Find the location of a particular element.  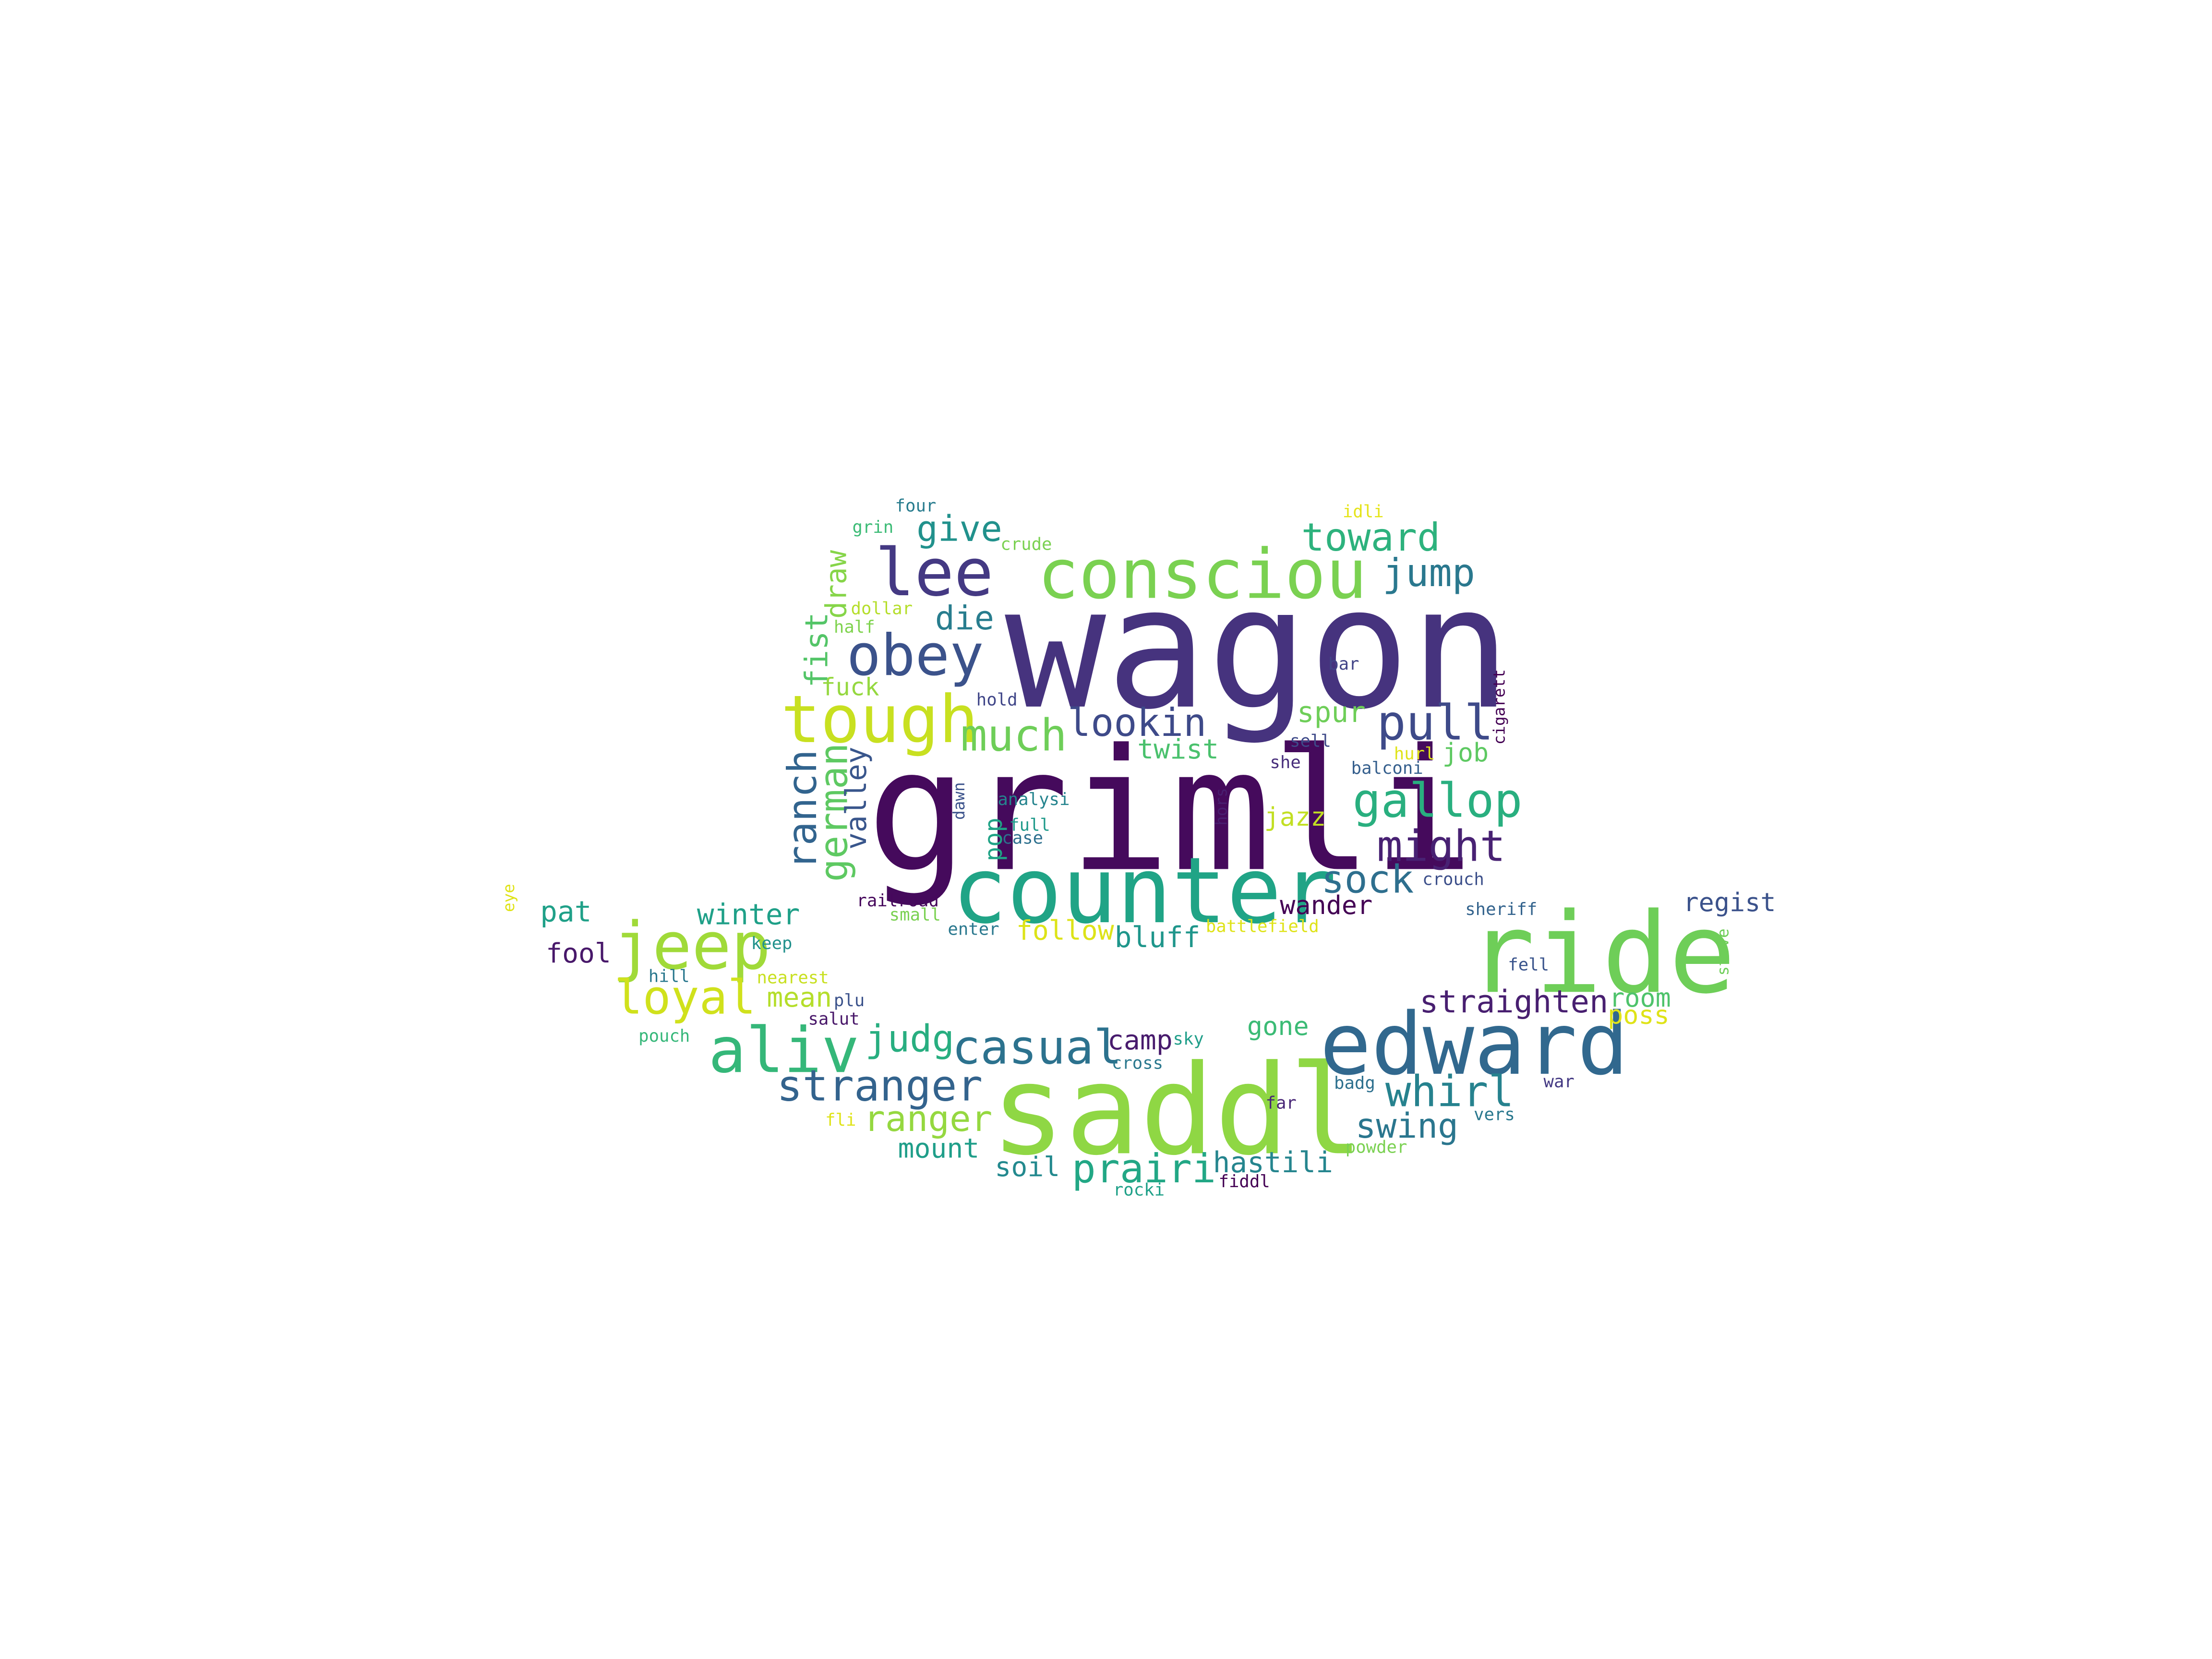

word-poss: poss is located at coordinates (1639, 1015).